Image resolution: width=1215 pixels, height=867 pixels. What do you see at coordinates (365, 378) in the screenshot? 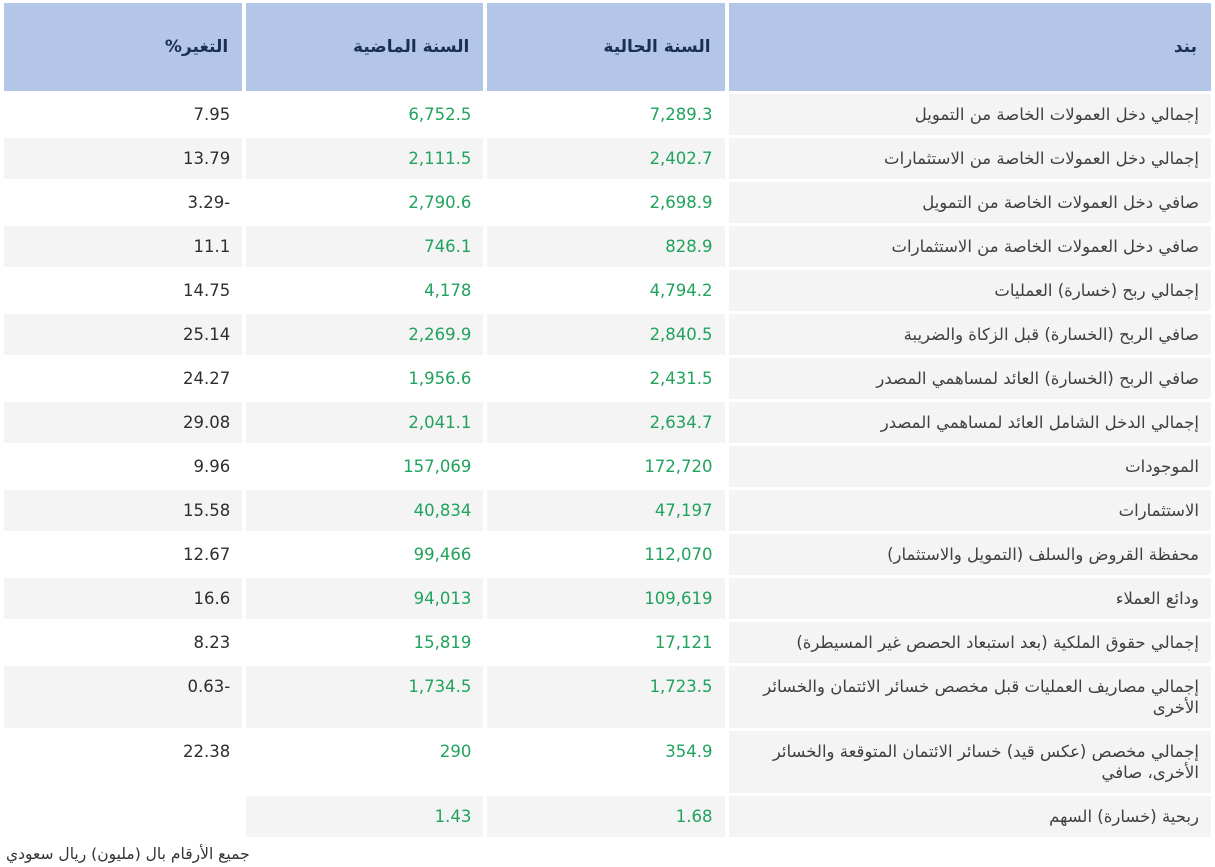
I see `previous-year-cell: 1,956.6` at bounding box center [365, 378].